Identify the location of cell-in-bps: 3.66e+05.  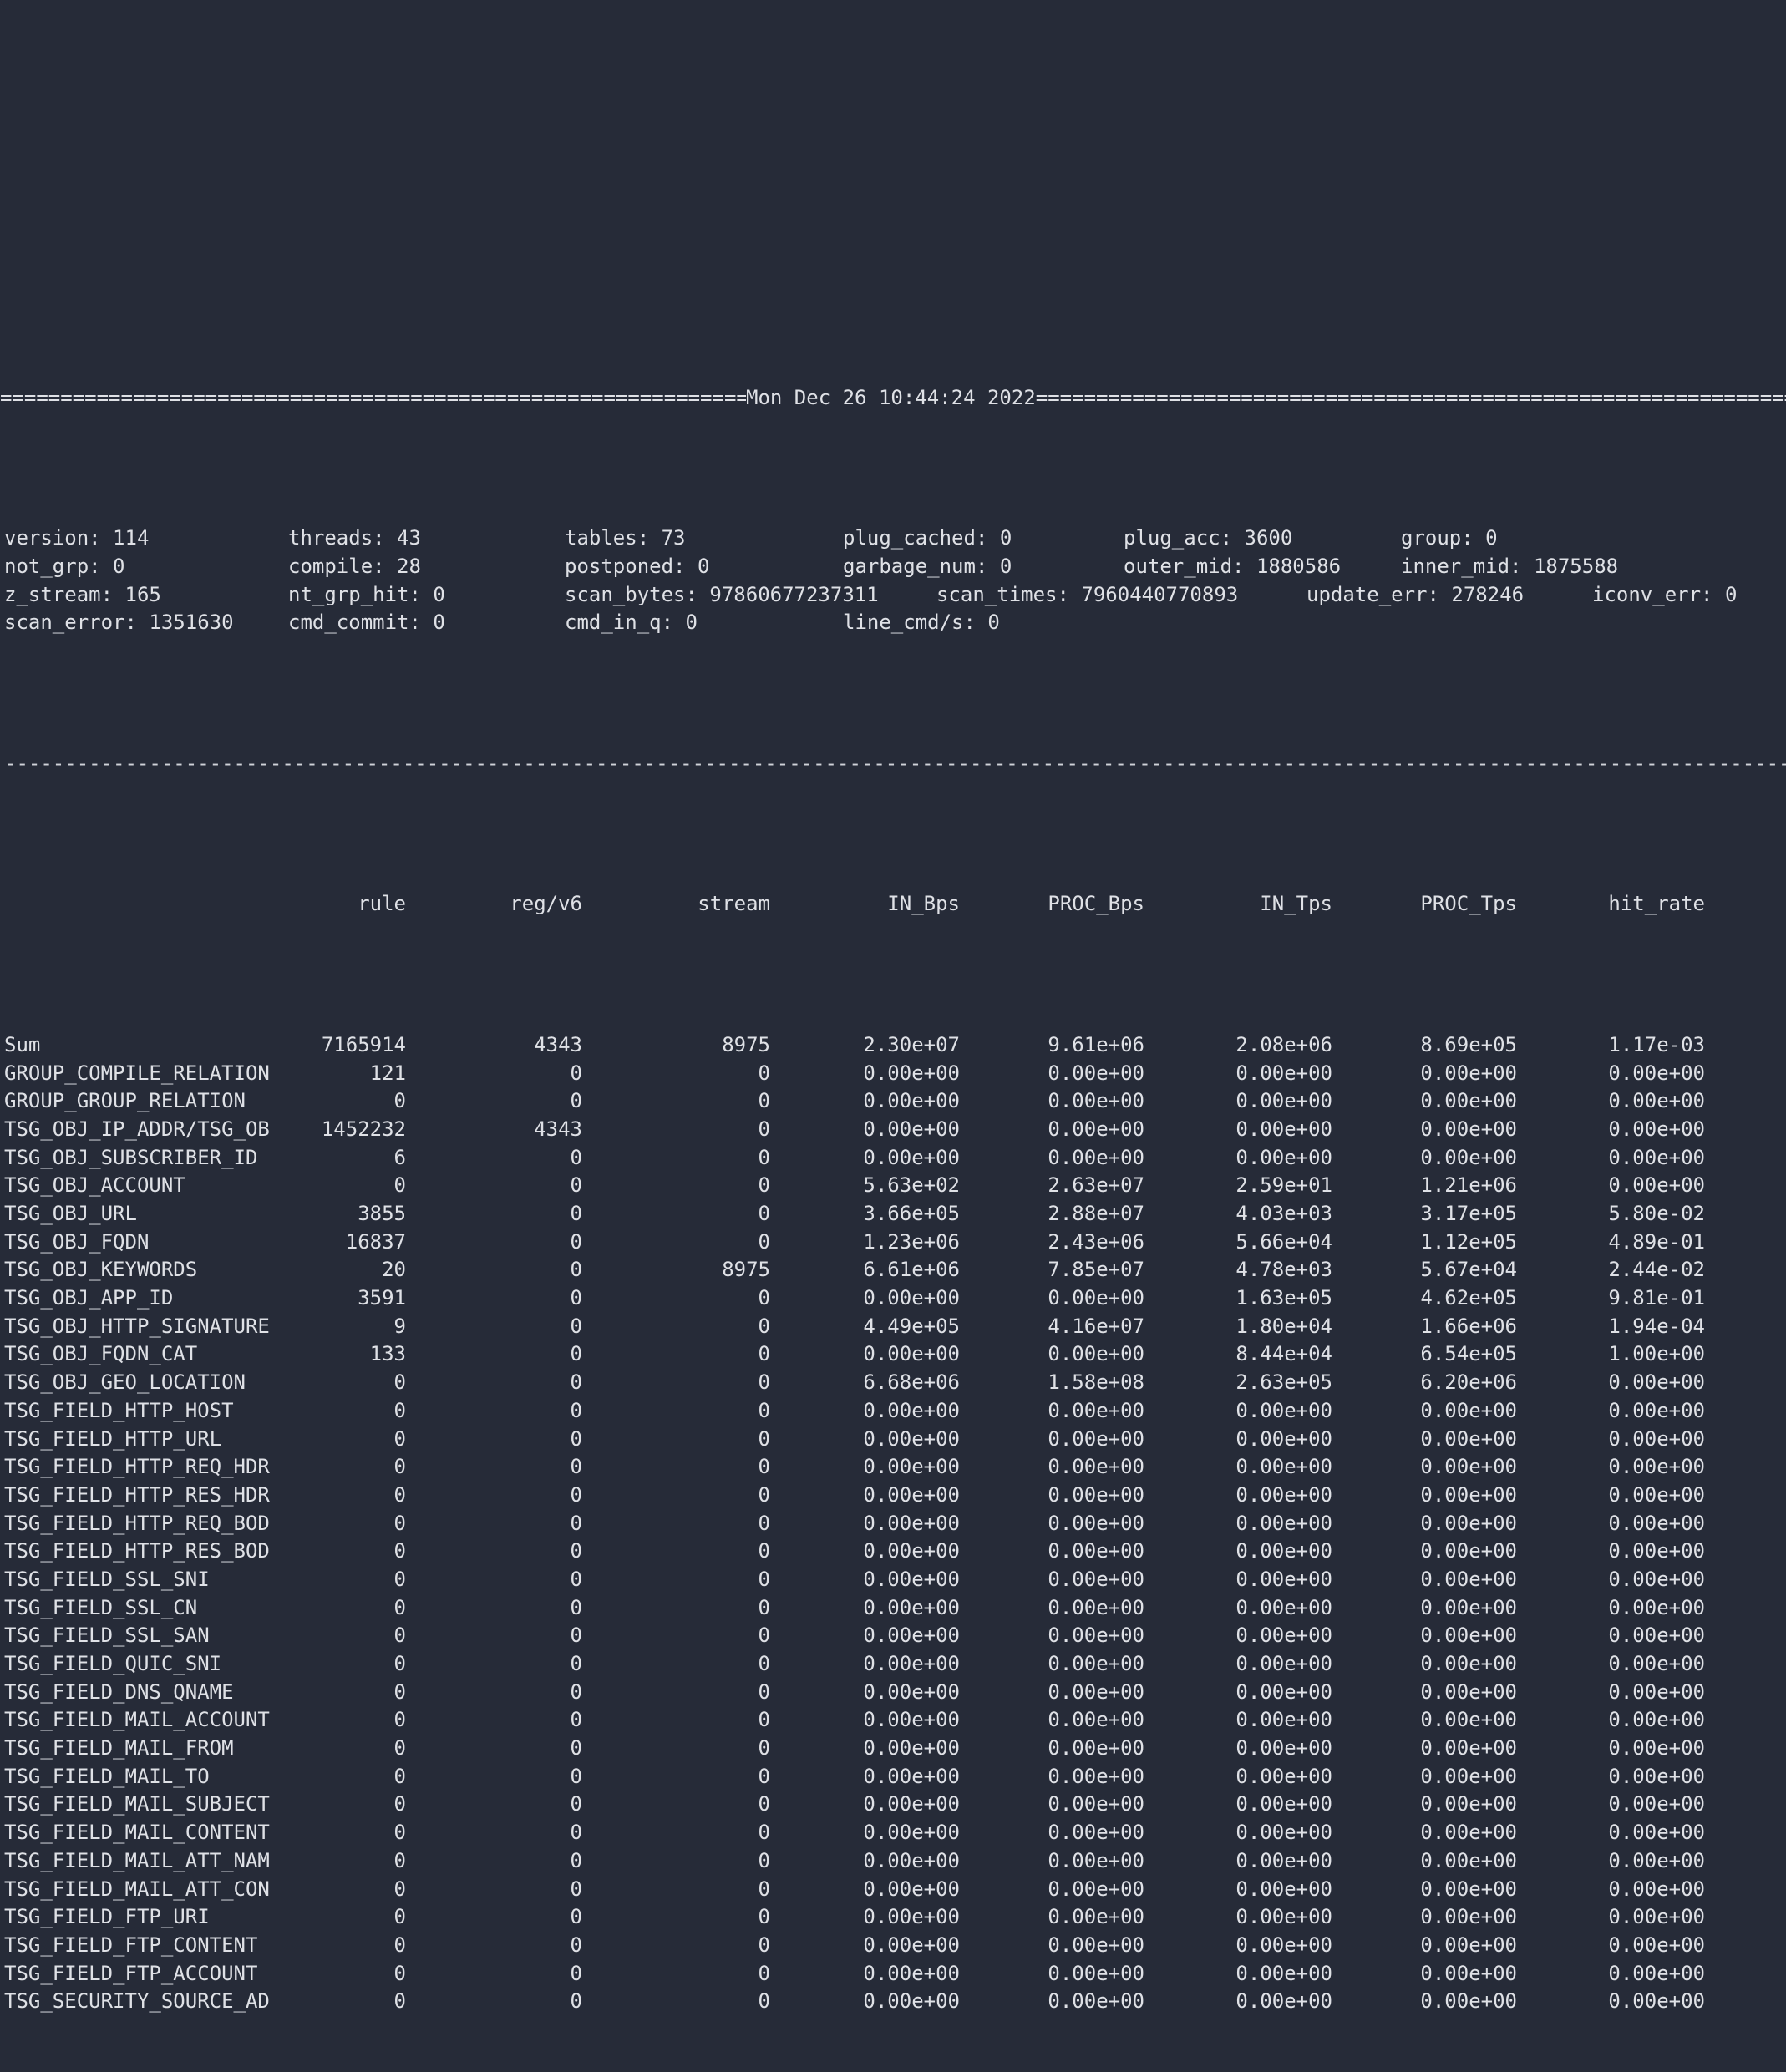
(911, 1213).